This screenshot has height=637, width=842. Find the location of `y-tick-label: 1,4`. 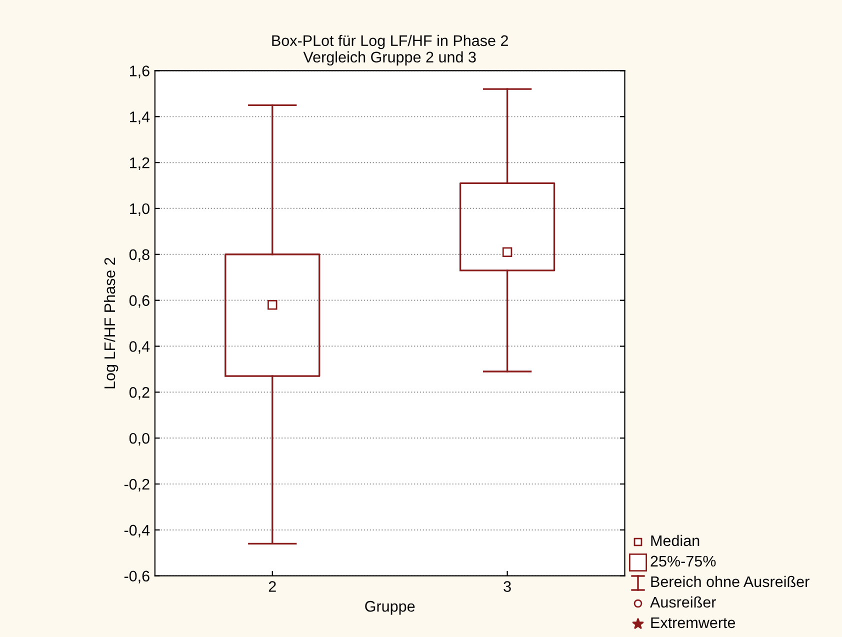

y-tick-label: 1,4 is located at coordinates (140, 118).